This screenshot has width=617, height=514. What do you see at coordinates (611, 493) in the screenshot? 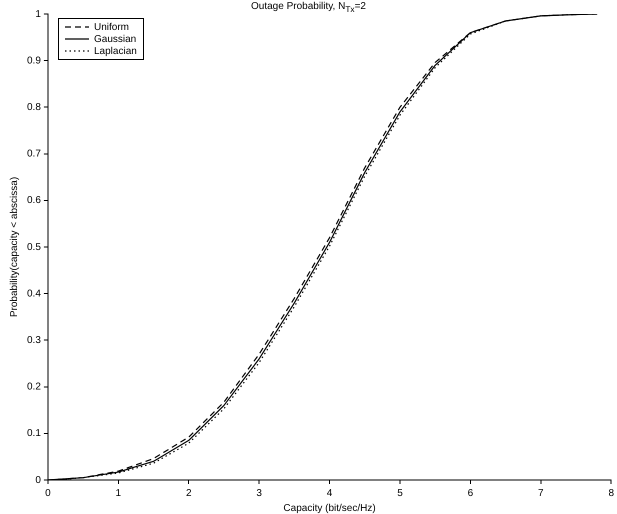
I see `x-tick-label: 8` at bounding box center [611, 493].